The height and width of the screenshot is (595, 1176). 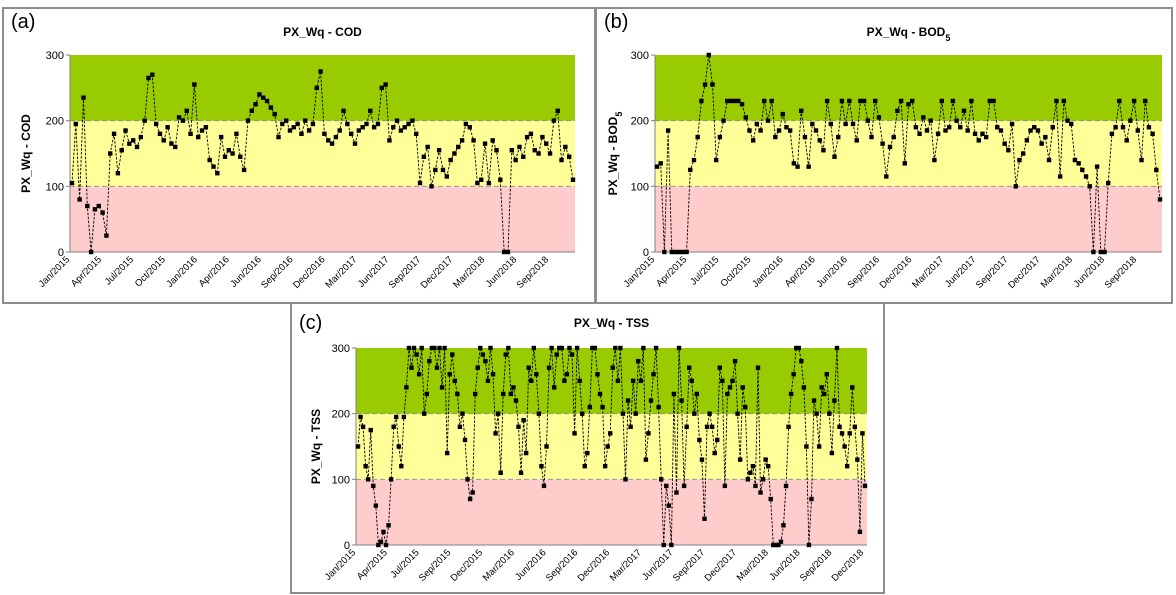 I want to click on x-tick-label: Dec/2018, so click(x=848, y=565).